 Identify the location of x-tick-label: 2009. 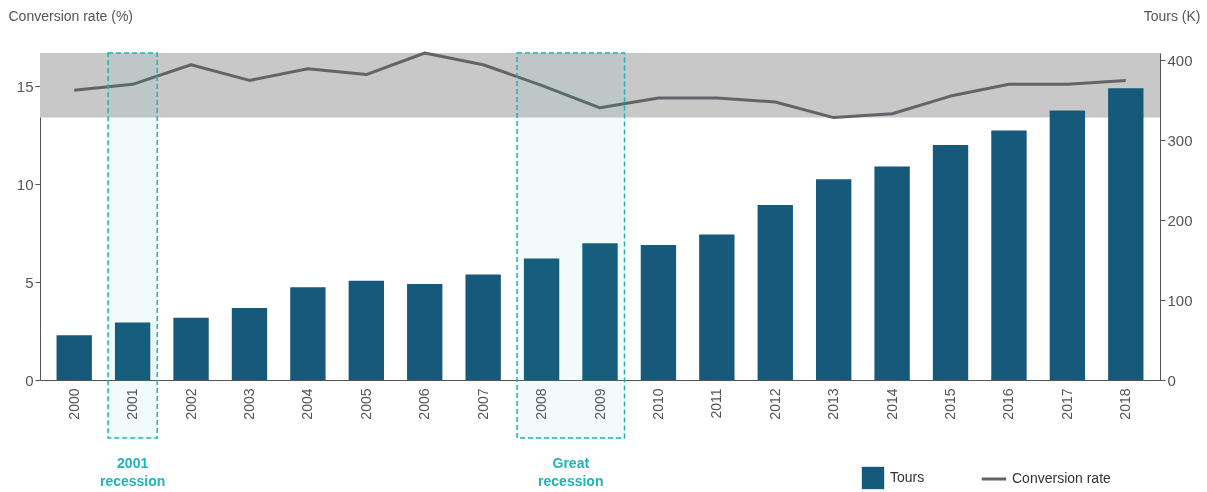
(599, 404).